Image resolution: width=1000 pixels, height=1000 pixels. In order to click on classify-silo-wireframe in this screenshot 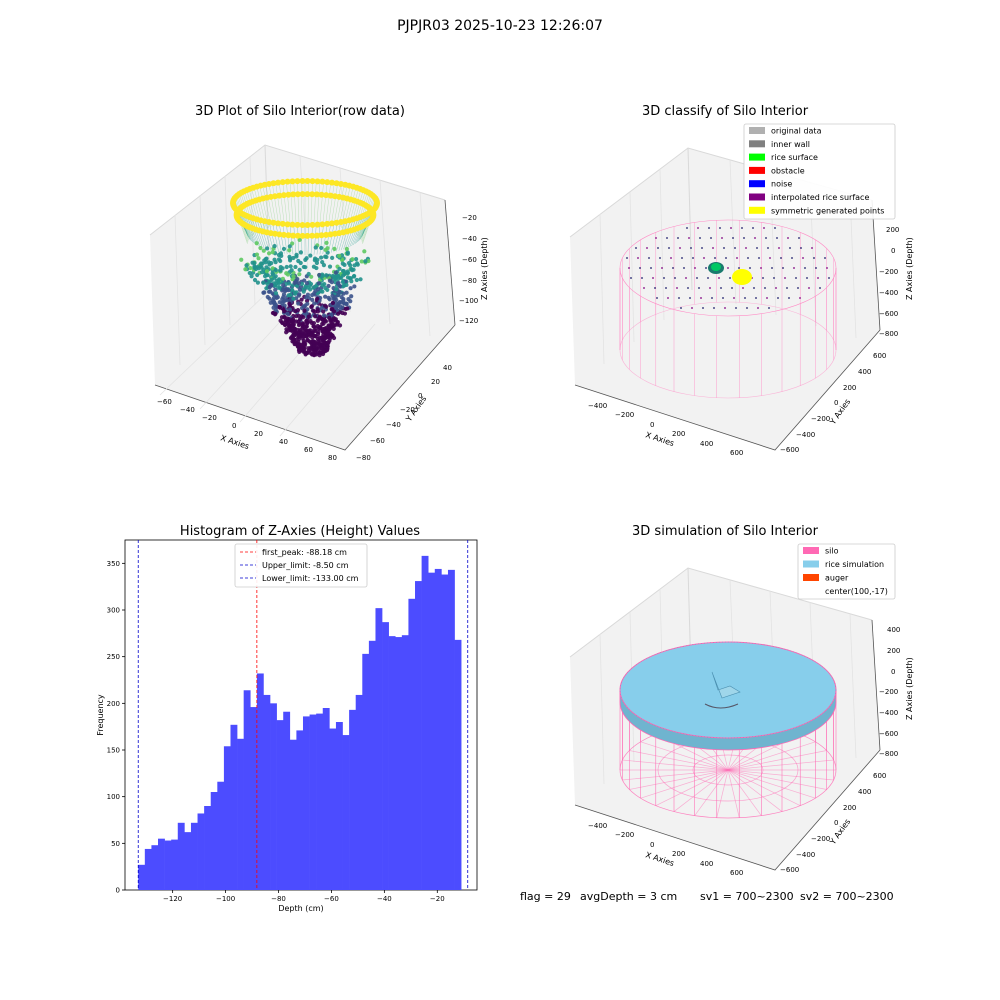, I will do `click(728, 309)`.